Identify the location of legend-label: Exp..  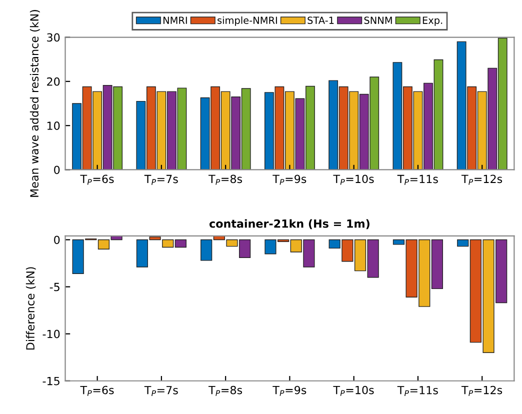
(432, 21).